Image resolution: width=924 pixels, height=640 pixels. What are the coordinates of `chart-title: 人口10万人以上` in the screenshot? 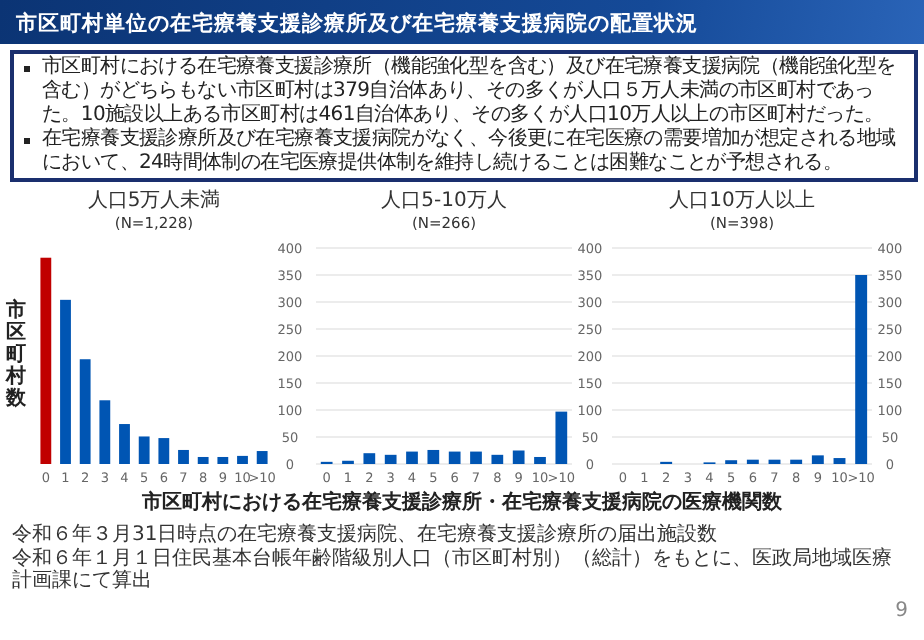 It's located at (742, 200).